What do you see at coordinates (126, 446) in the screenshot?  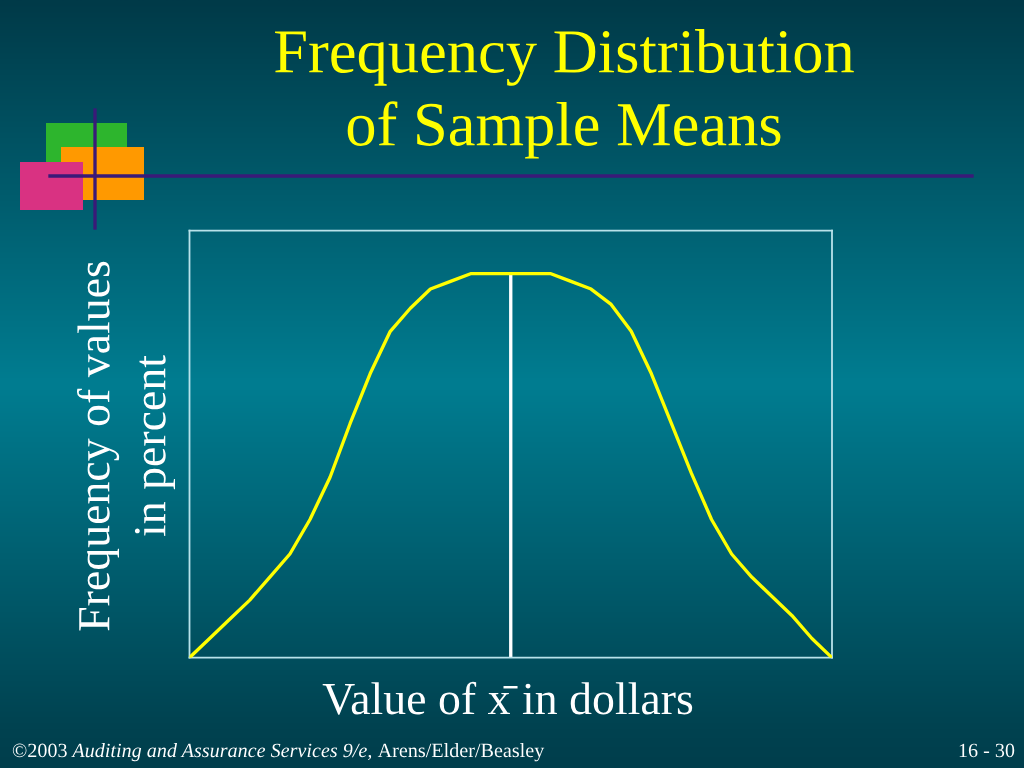 I see `y-axis-title: Frequency of values in percent` at bounding box center [126, 446].